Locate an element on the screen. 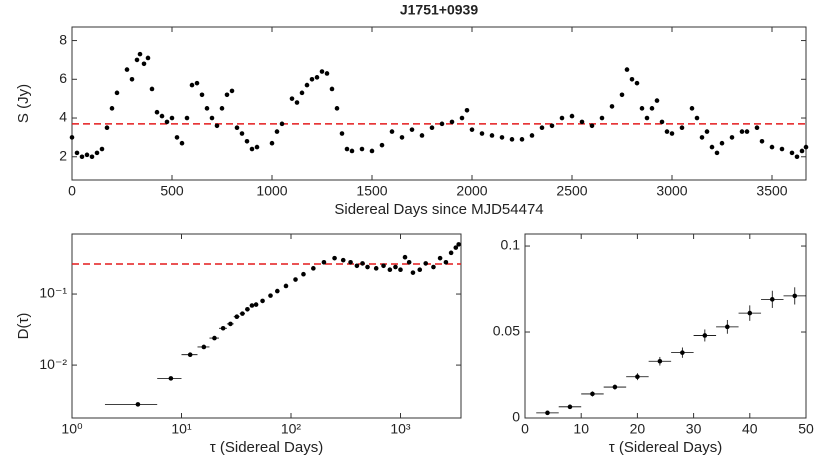  y-tick-label: 10⁻¹ is located at coordinates (53, 293).